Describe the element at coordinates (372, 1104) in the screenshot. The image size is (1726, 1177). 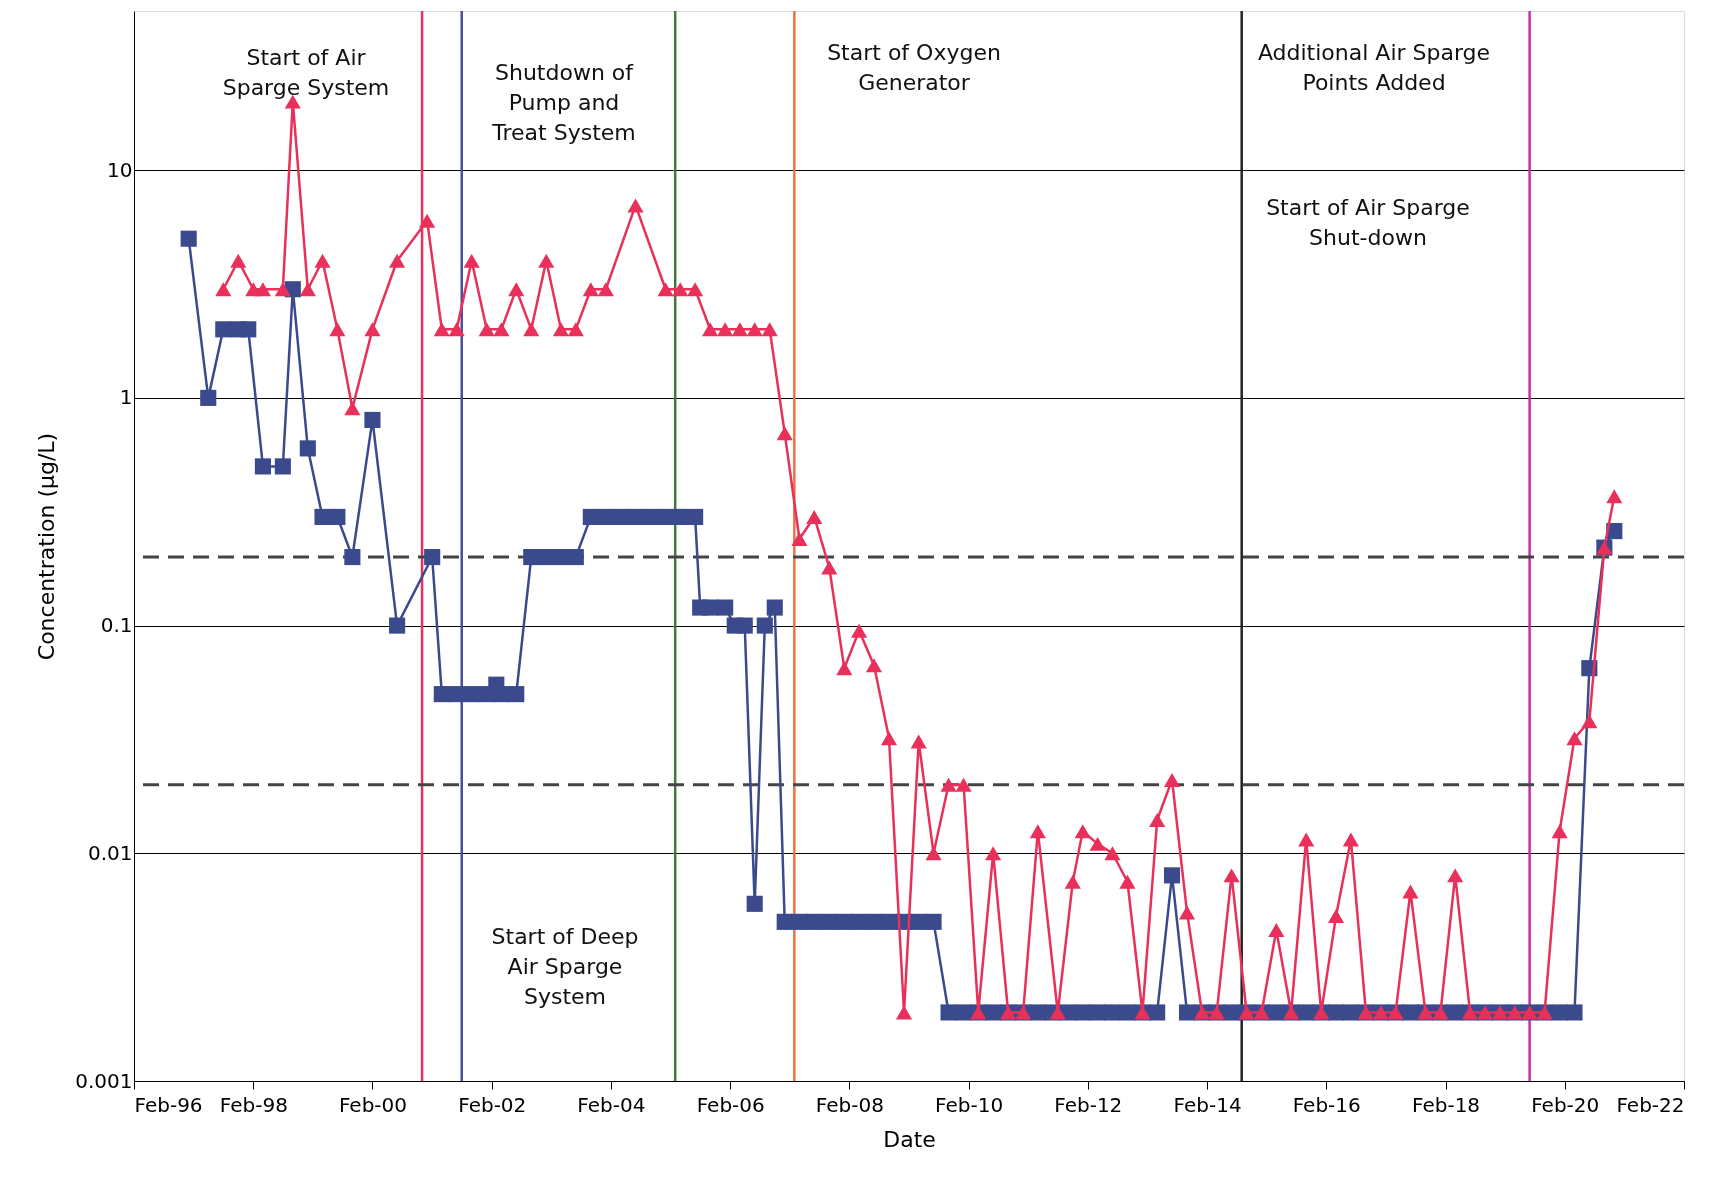
I see `x-tick-label: Feb-00` at that location.